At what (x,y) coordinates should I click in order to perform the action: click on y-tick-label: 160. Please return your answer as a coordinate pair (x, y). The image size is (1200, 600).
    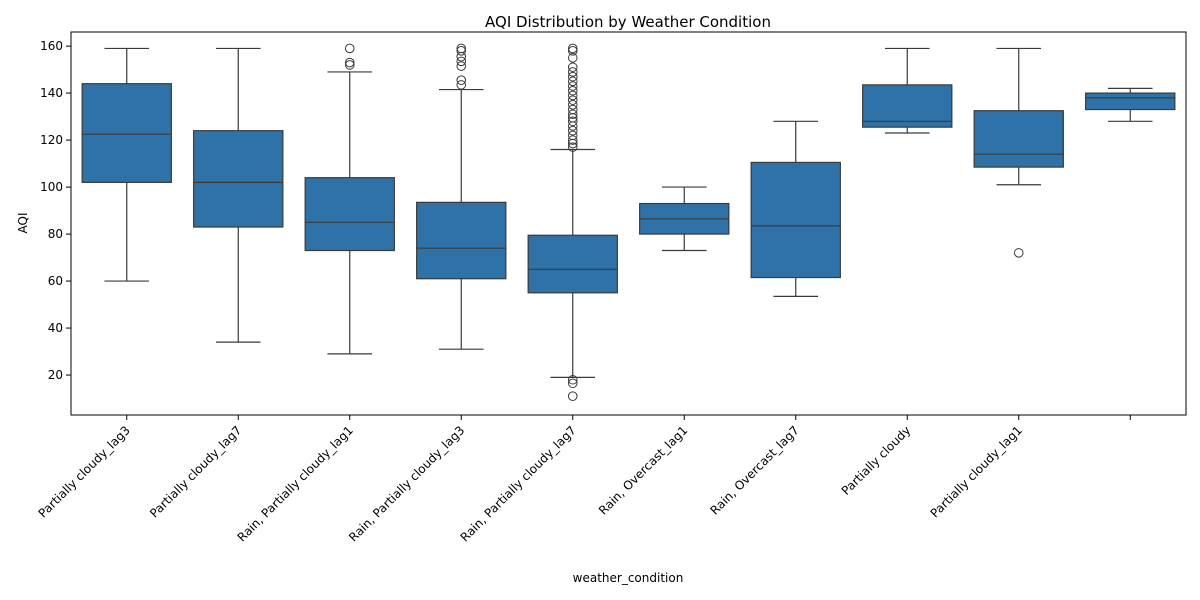
    Looking at the image, I should click on (51, 46).